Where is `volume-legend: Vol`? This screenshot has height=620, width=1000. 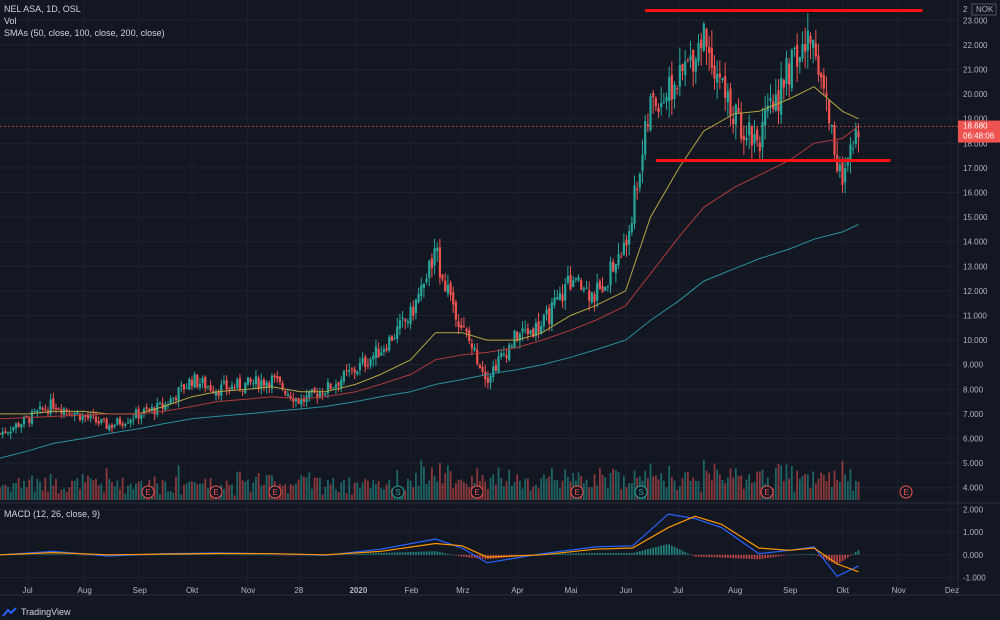 volume-legend: Vol is located at coordinates (10, 21).